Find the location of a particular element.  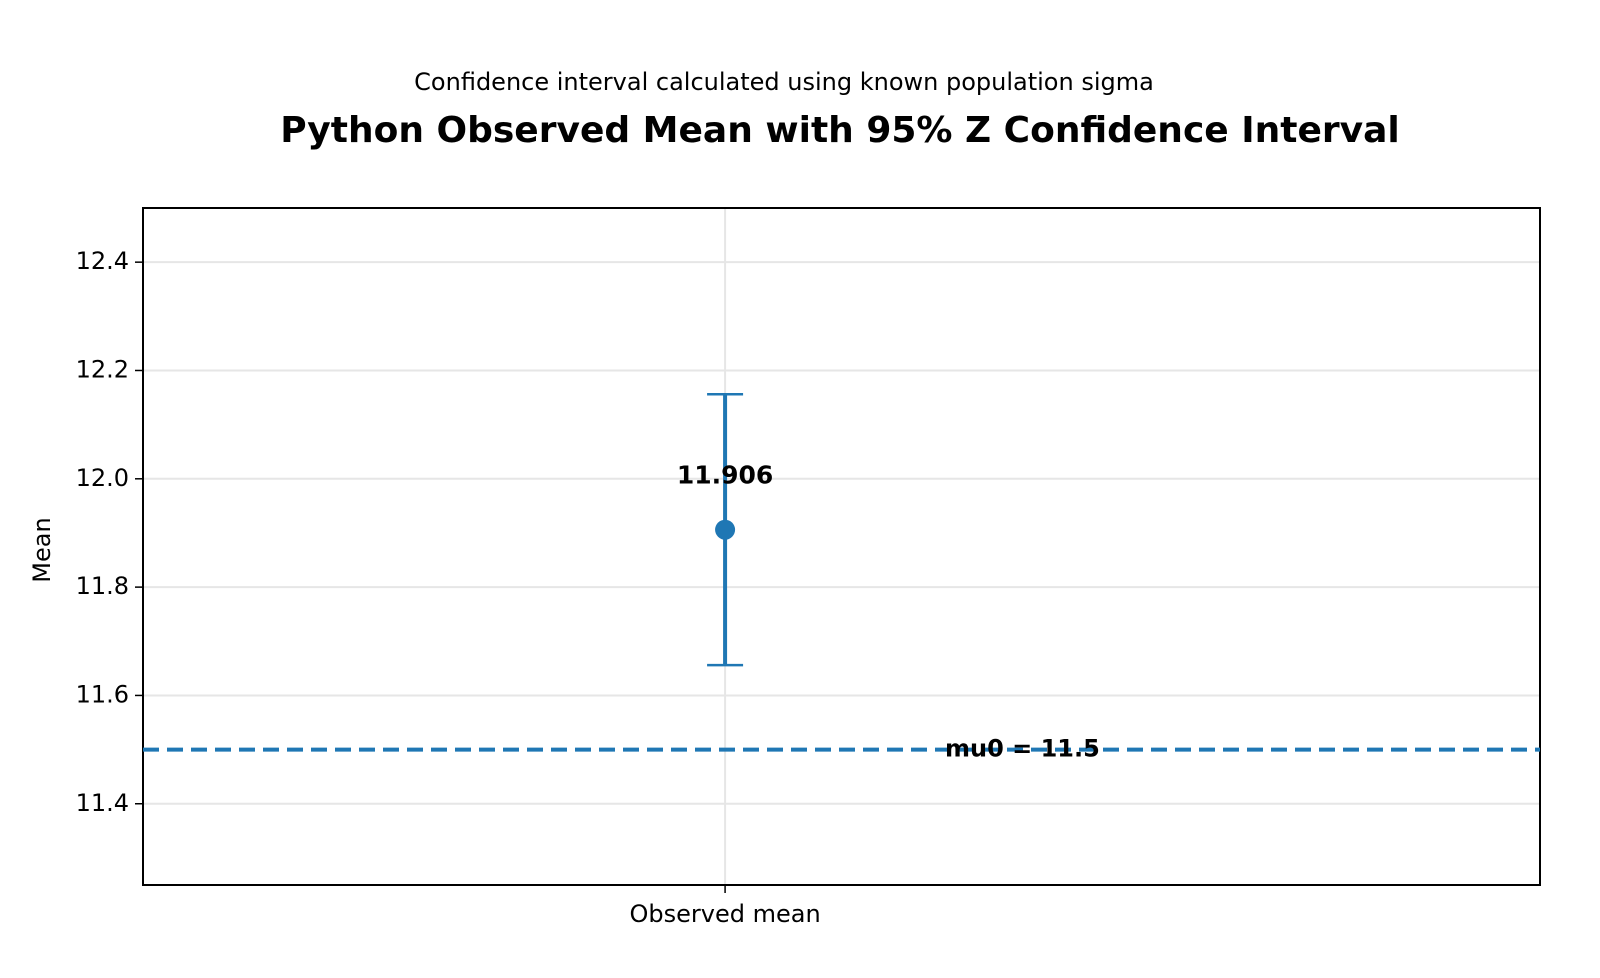

y-tick-label: 11.8 is located at coordinates (102, 586).